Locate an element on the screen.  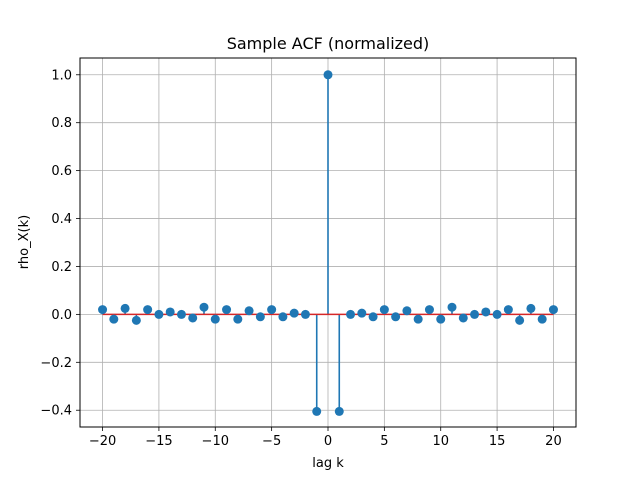
x-tick-label: −5 is located at coordinates (271, 441).